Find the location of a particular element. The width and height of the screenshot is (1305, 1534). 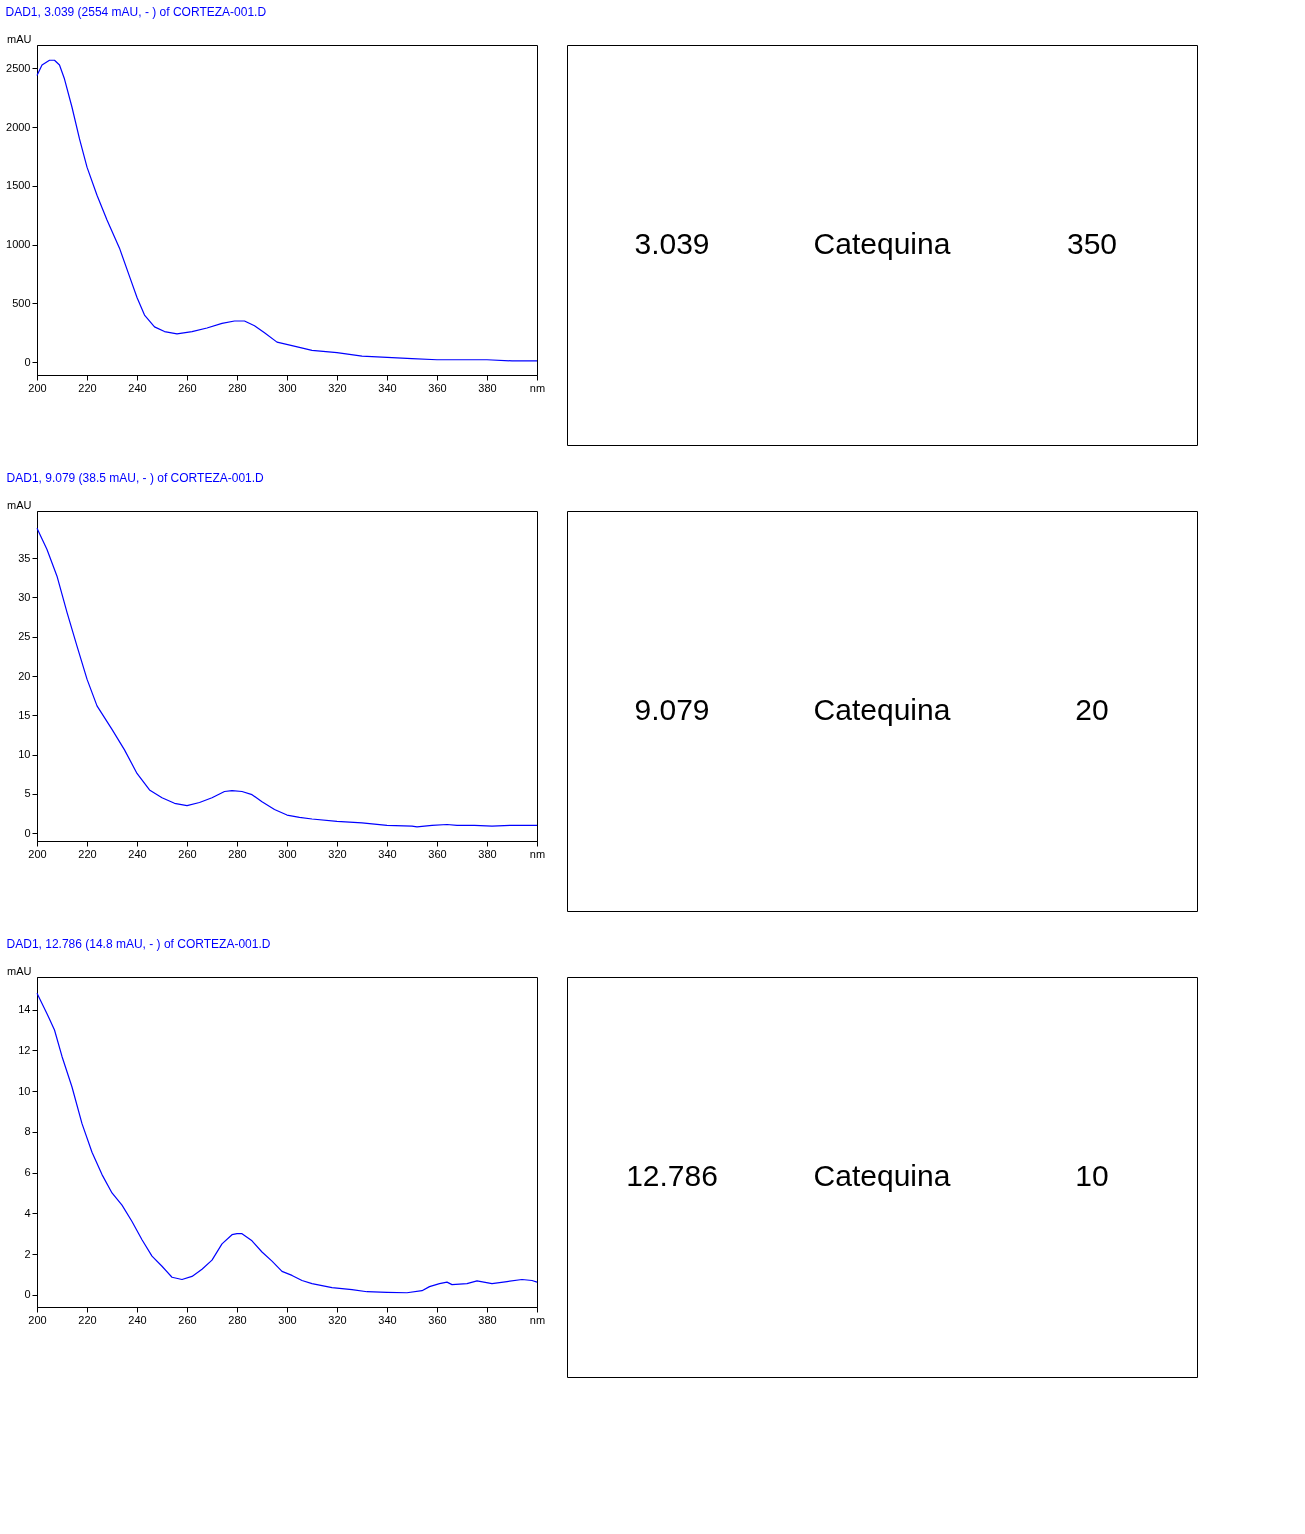

text: 10 is located at coordinates (1092, 1175).